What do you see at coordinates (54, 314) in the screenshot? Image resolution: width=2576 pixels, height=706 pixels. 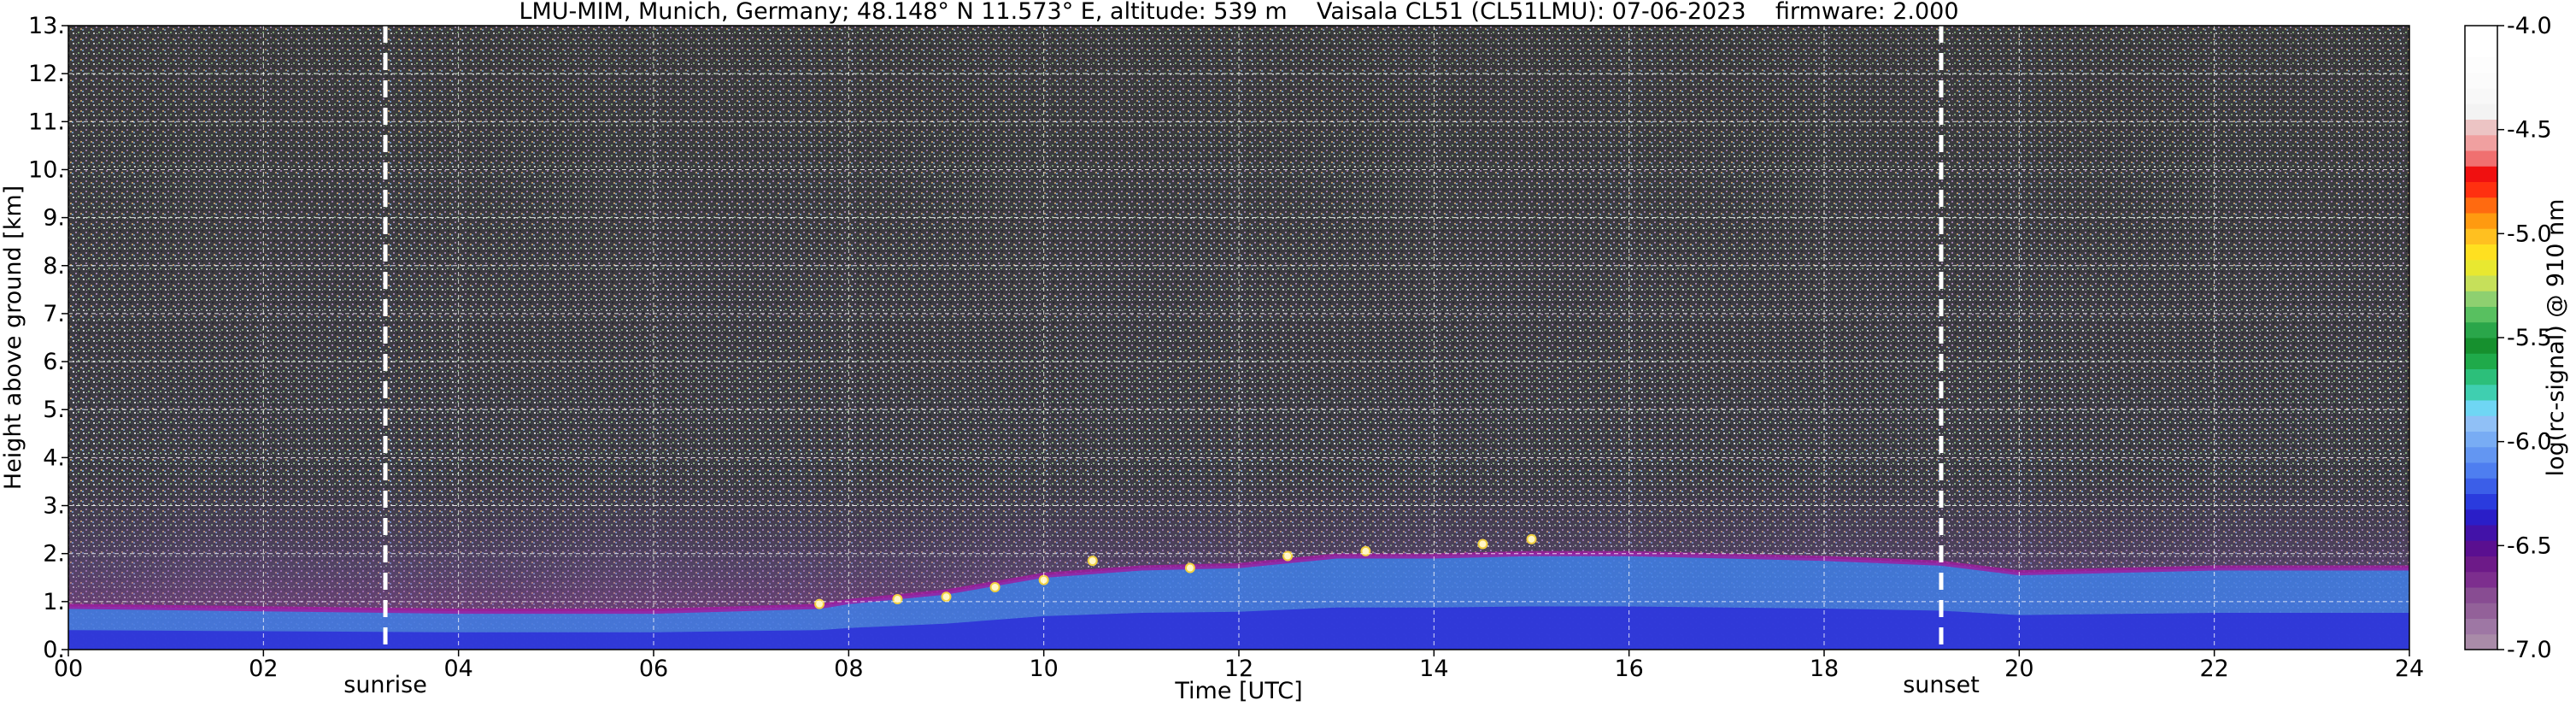 I see `y-tick-label: 7.` at bounding box center [54, 314].